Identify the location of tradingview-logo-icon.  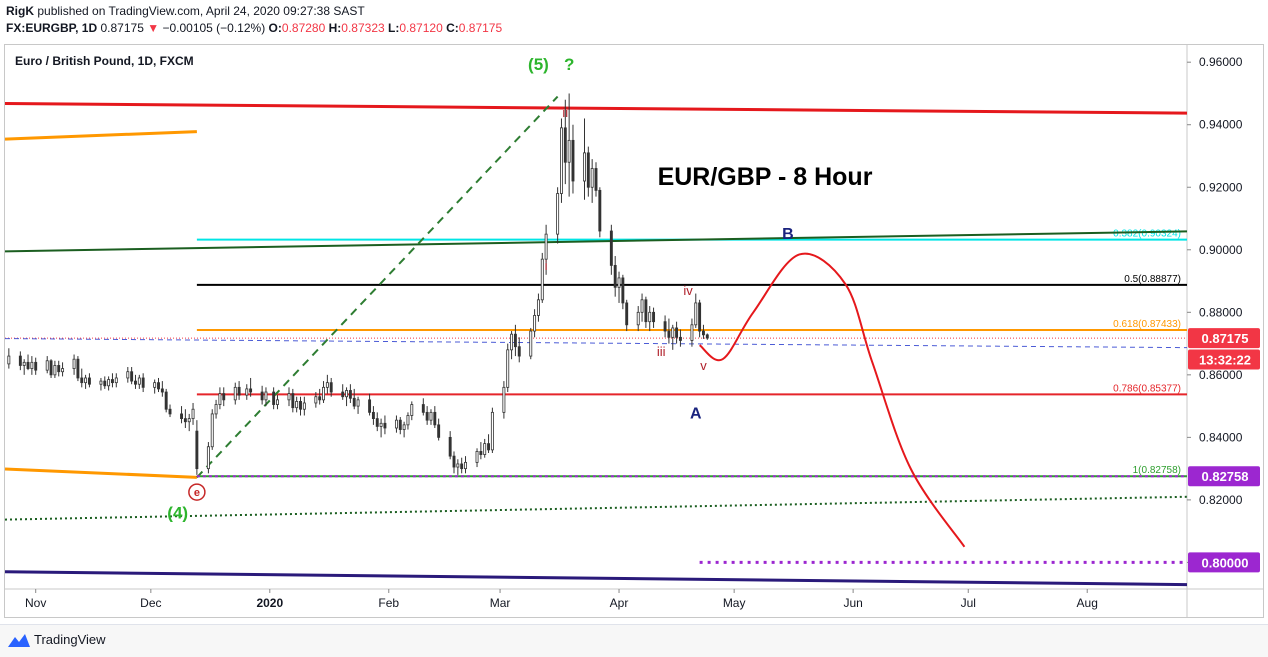
(19, 640).